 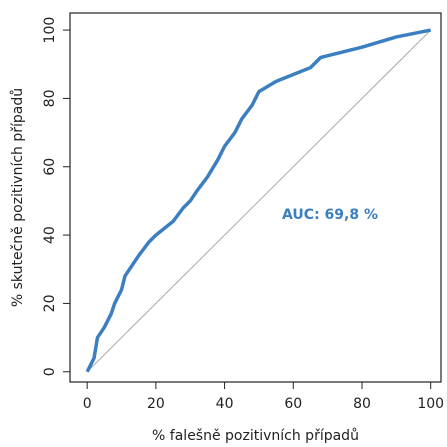 What do you see at coordinates (50, 304) in the screenshot?
I see `y-tick-label: 20` at bounding box center [50, 304].